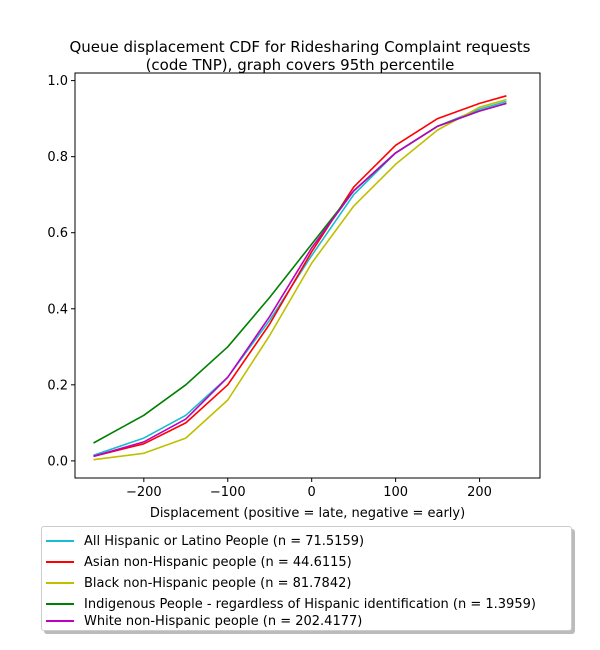 The image size is (600, 650). What do you see at coordinates (60, 583) in the screenshot?
I see `legend-swatch-black` at bounding box center [60, 583].